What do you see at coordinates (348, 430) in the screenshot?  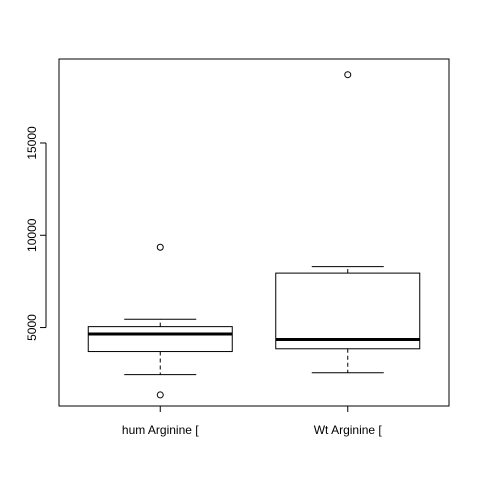 I see `x-tick-label: Wt Arginine [` at bounding box center [348, 430].